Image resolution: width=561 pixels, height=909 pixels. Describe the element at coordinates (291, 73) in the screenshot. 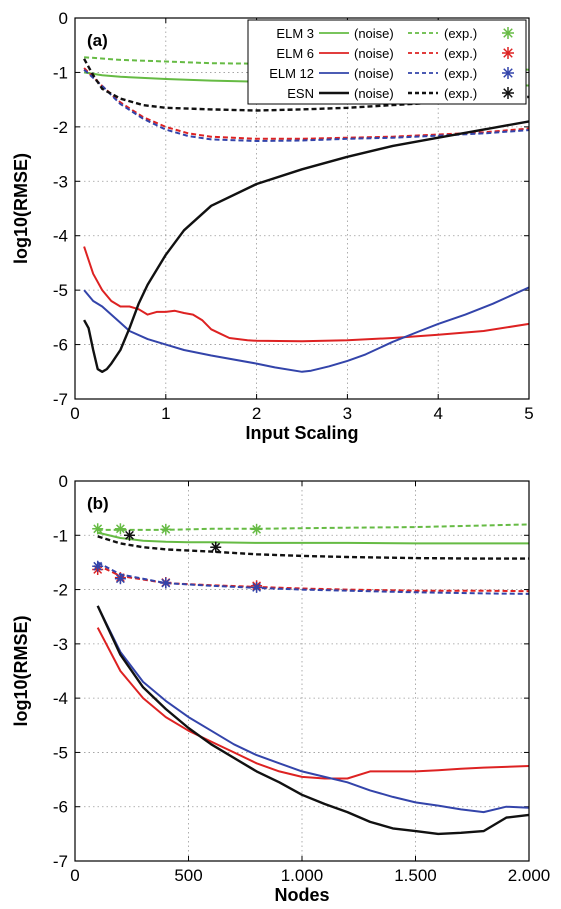

I see `legend-label-elm-12: ELM 12` at that location.